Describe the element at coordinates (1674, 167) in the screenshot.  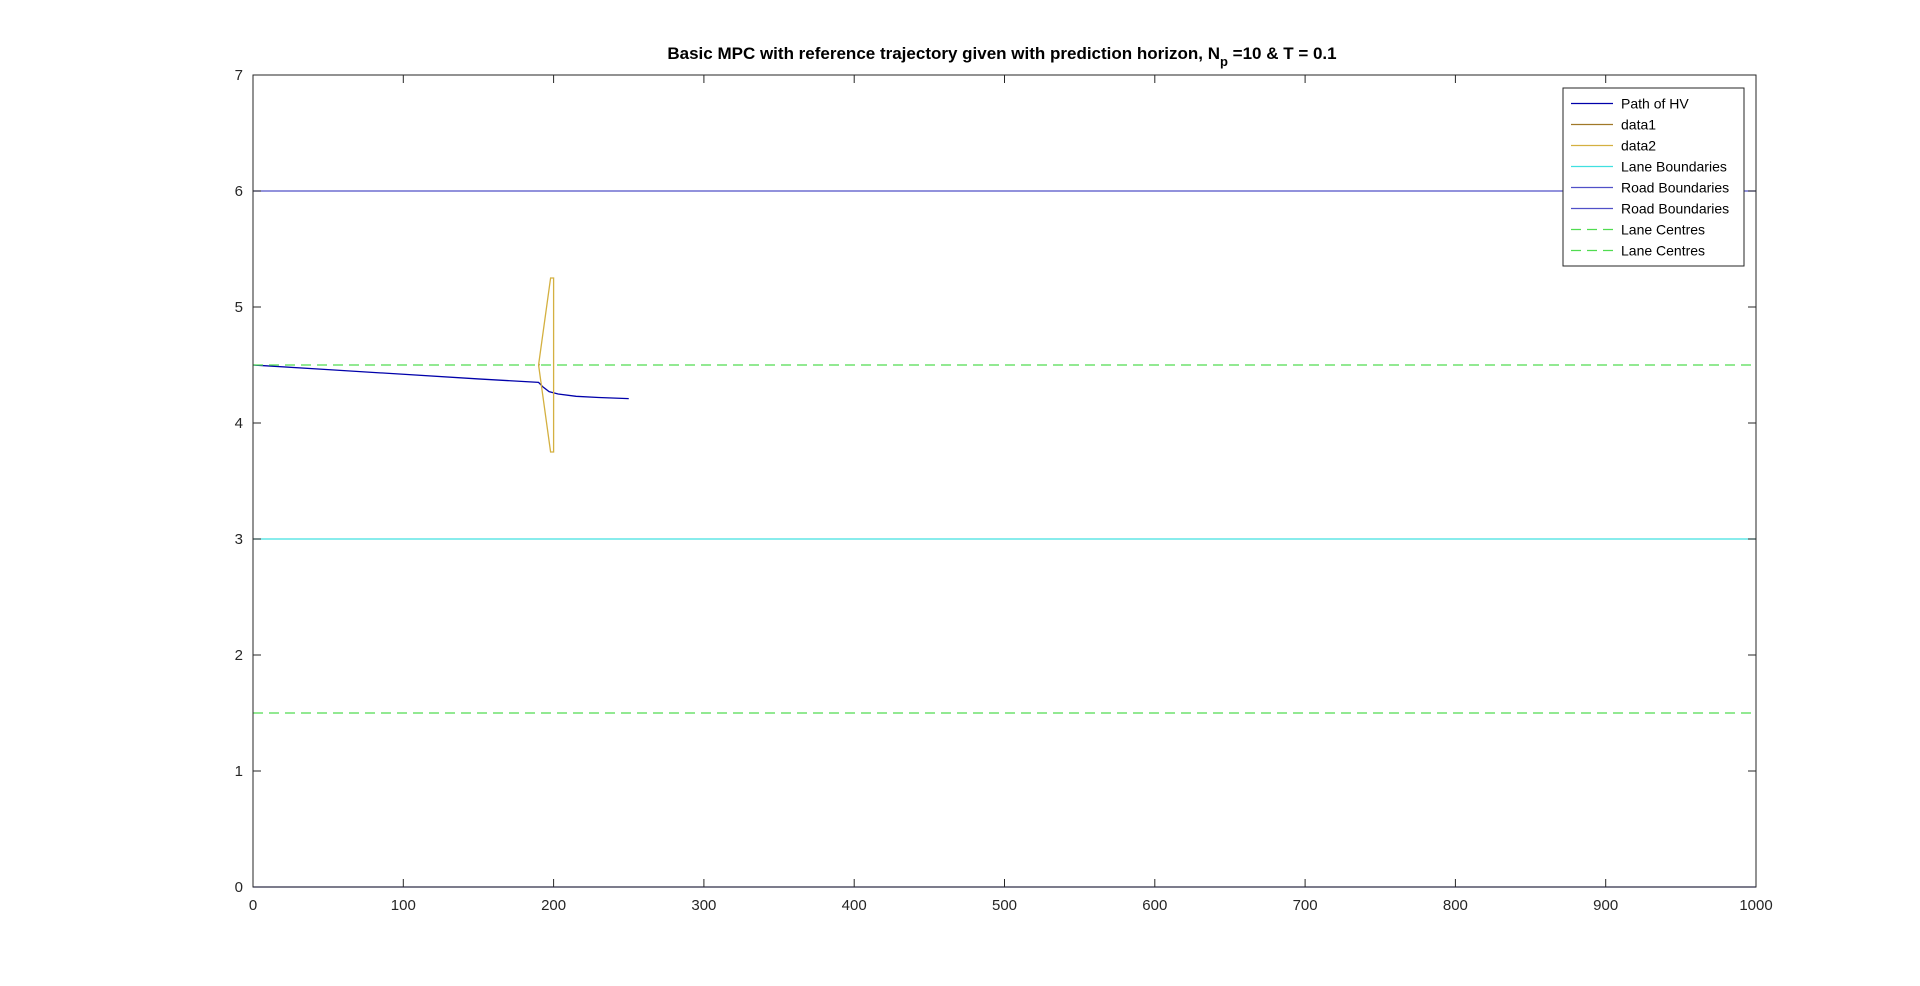
I see `legend-label-3: Lane Boundaries` at that location.